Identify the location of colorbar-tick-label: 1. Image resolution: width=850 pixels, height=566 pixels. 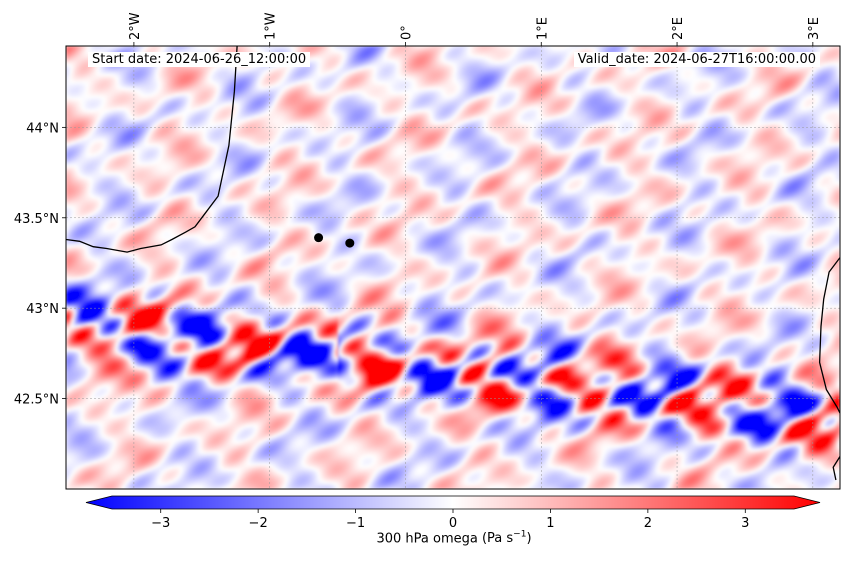
(550, 523).